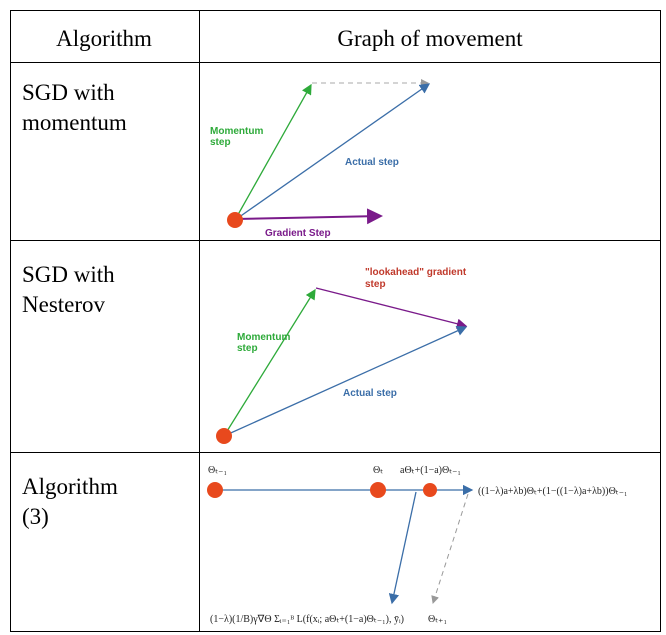  I want to click on row-label: Algorithm, so click(70, 486).